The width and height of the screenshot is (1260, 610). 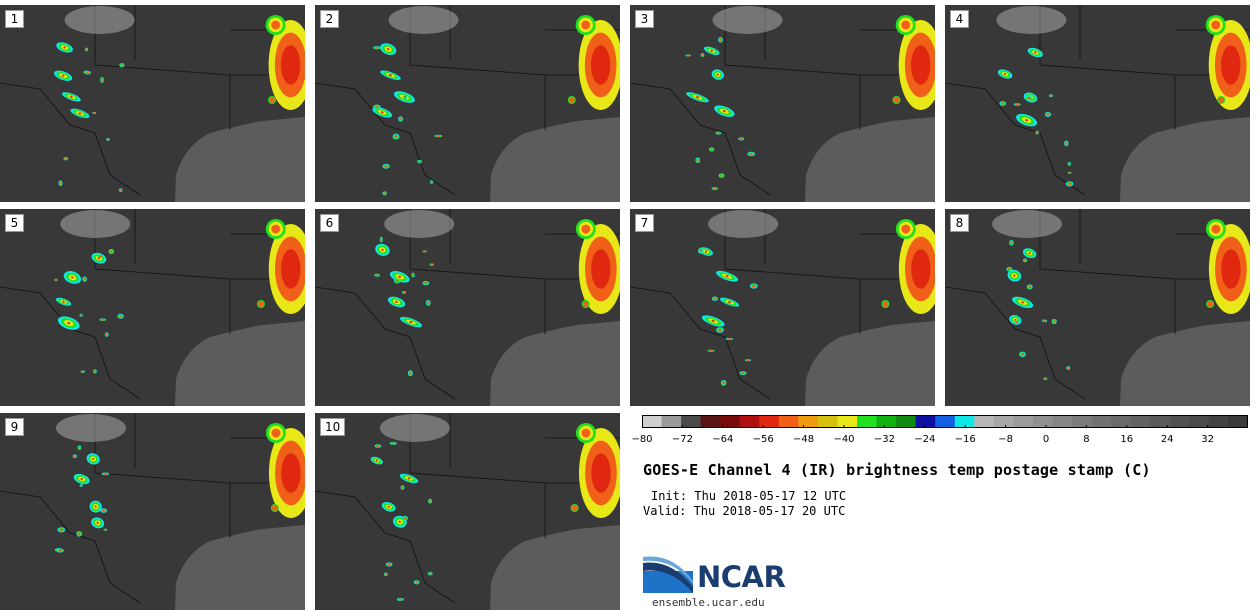 What do you see at coordinates (14, 19) in the screenshot?
I see `panel-label: 1` at bounding box center [14, 19].